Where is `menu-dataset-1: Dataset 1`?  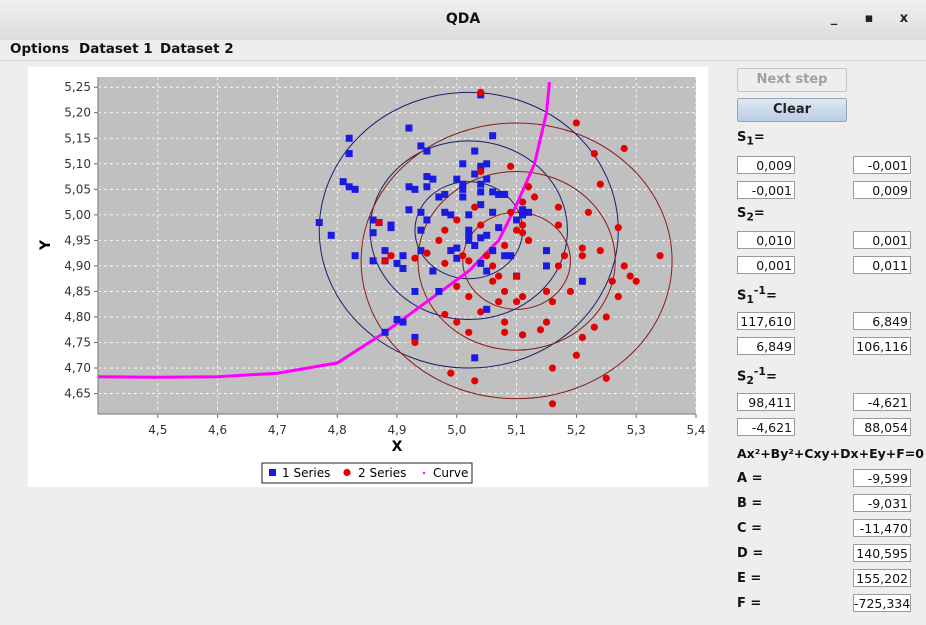 menu-dataset-1: Dataset 1 is located at coordinates (116, 49).